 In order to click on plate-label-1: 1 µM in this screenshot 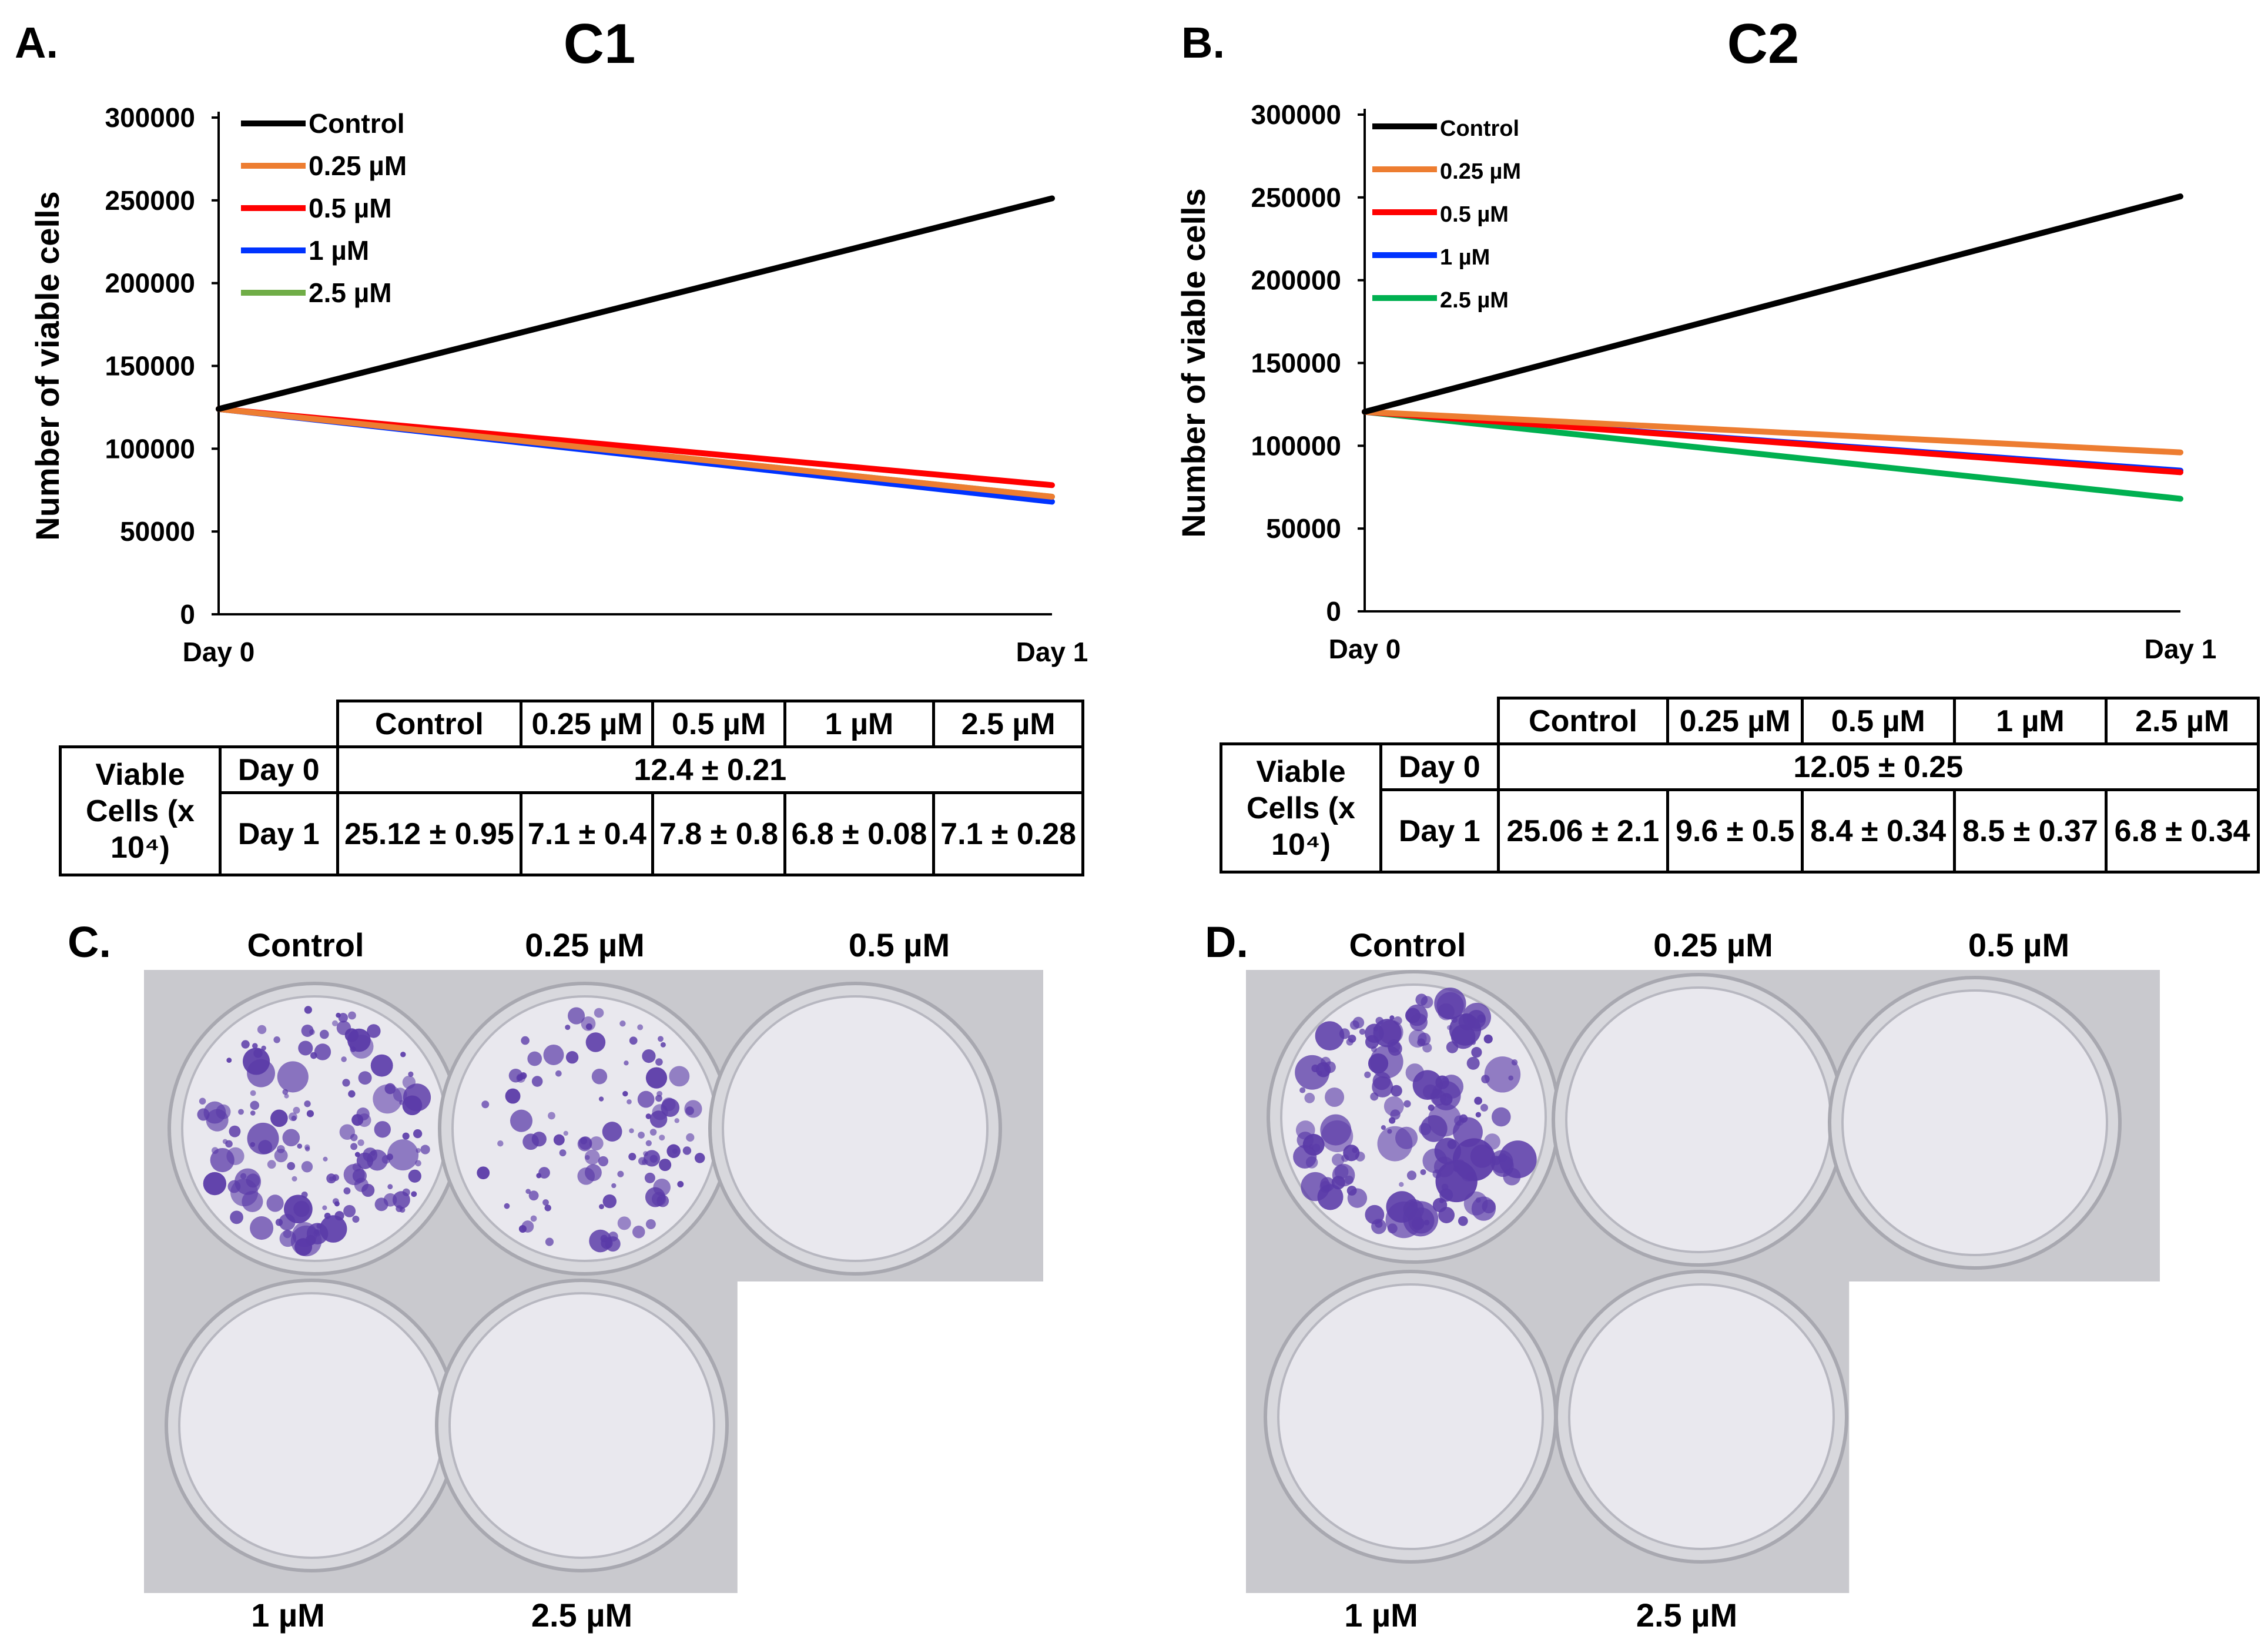, I will do `click(288, 1615)`.